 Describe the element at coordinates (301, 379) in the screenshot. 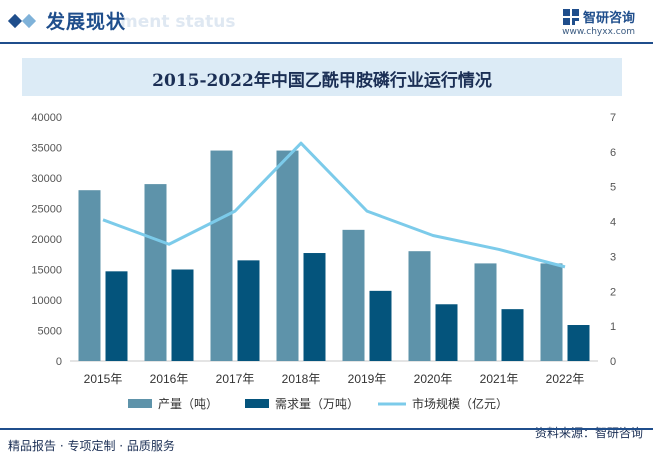

I see `x-tick-label: 2018年` at that location.